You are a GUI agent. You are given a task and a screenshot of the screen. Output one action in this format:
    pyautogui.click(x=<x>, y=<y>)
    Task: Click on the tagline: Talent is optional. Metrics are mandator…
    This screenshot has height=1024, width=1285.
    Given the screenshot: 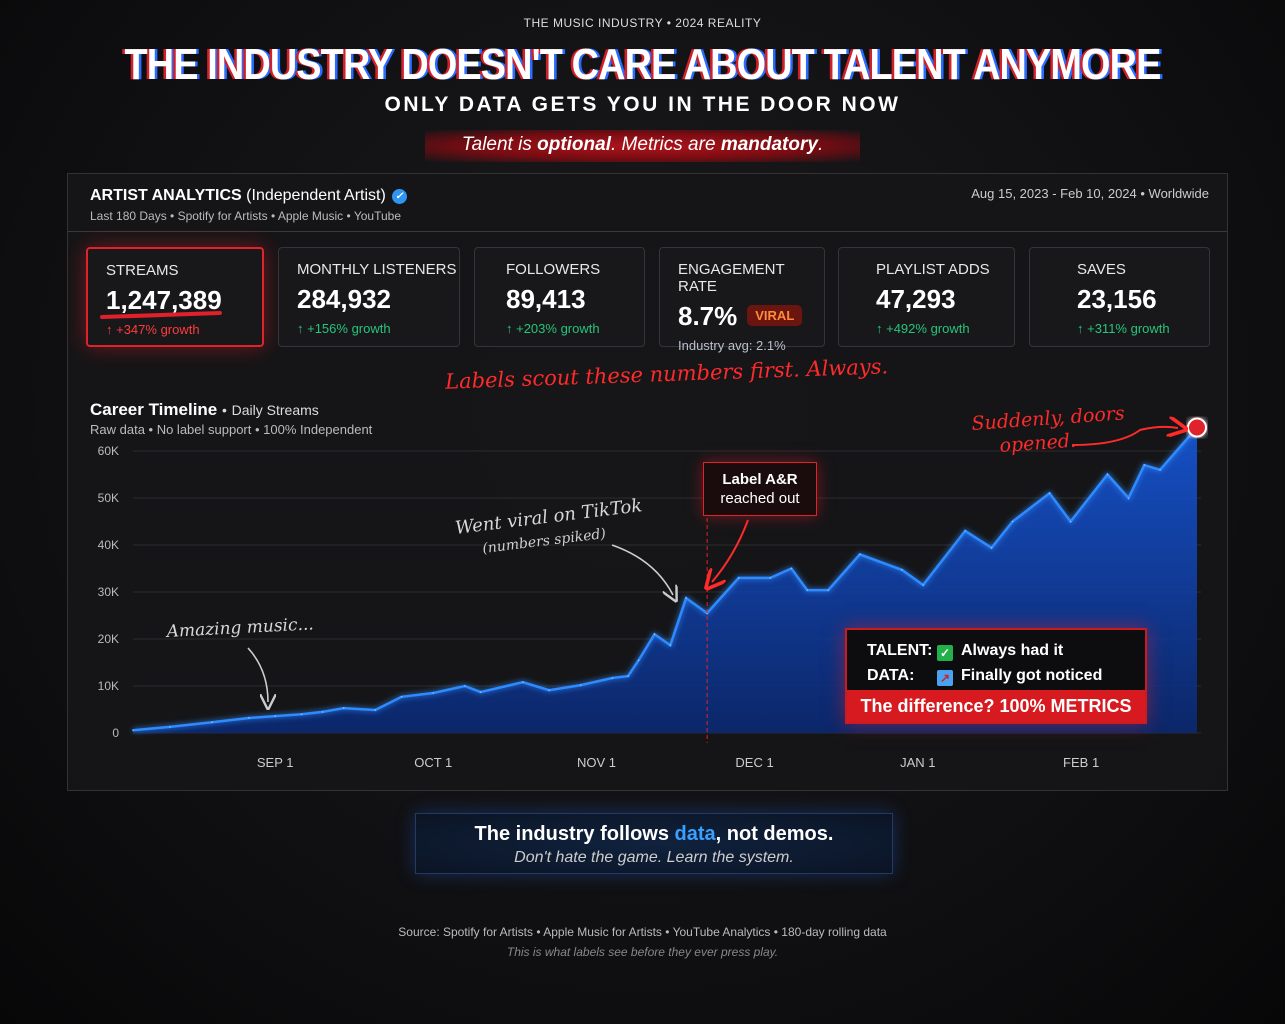 What is the action you would take?
    pyautogui.click(x=642, y=146)
    